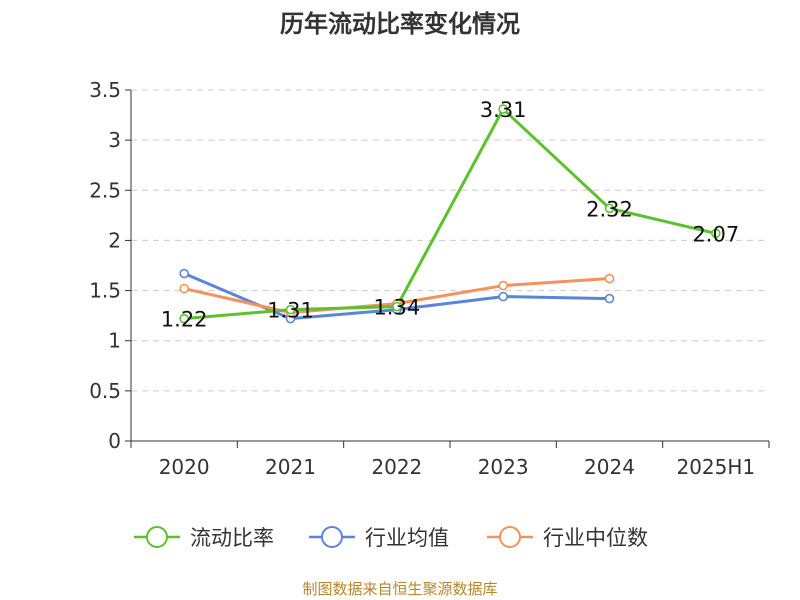 The height and width of the screenshot is (600, 800). Describe the element at coordinates (396, 467) in the screenshot. I see `x-tick-label: 2022` at that location.